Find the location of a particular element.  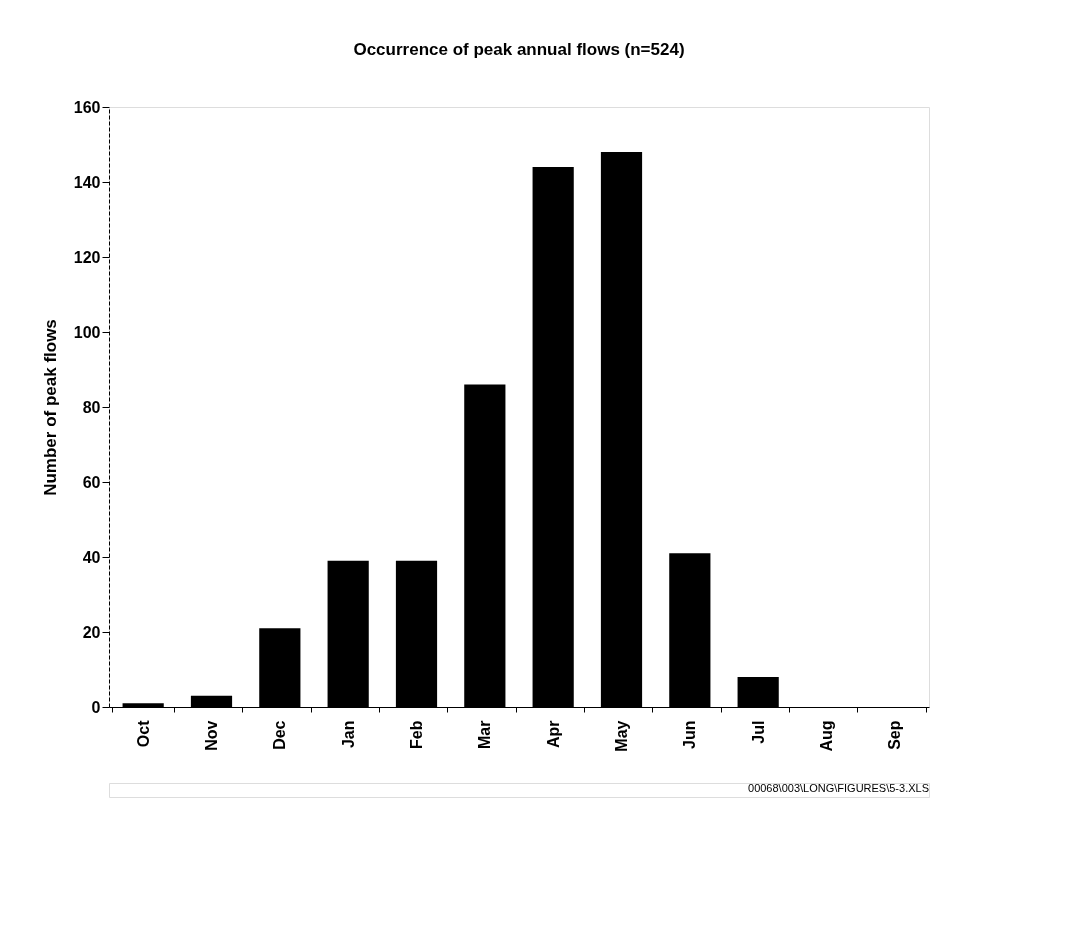

y-tick-label: 160 is located at coordinates (87, 107).